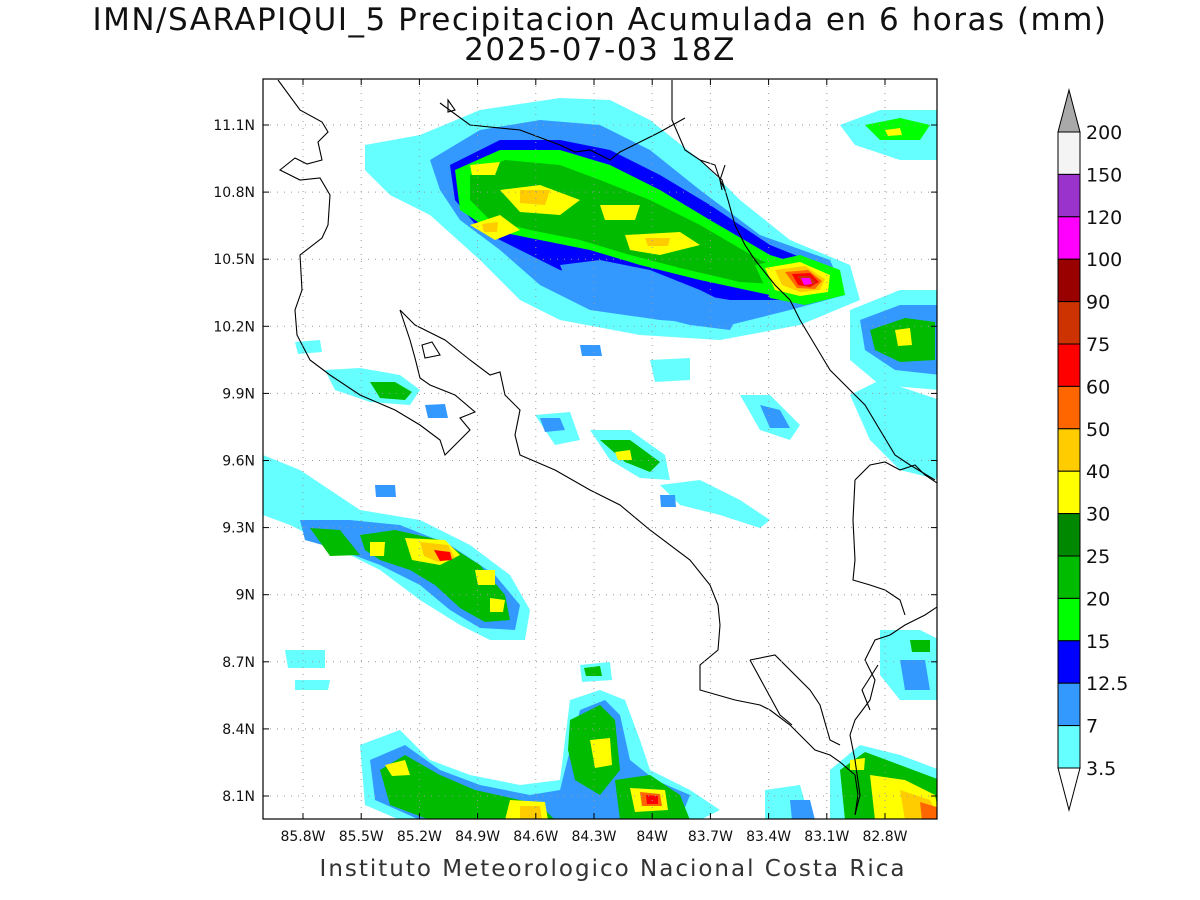 This screenshot has height=900, width=1200. What do you see at coordinates (234, 260) in the screenshot?
I see `lat-tick-label: 10.5N` at bounding box center [234, 260].